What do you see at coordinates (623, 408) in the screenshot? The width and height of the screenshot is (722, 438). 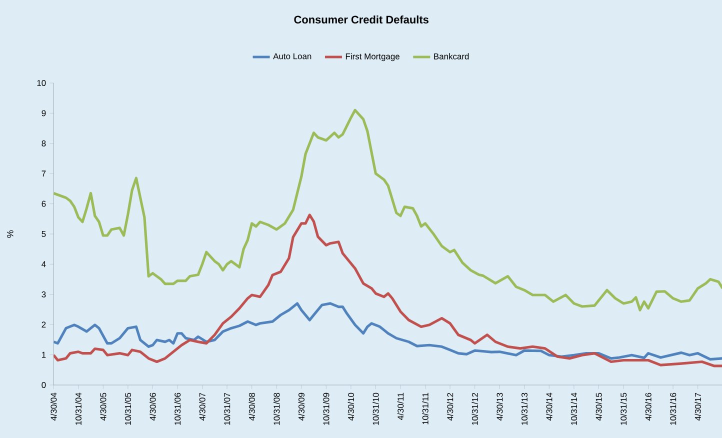 I see `x-tick-label: 10/31/15` at bounding box center [623, 408].